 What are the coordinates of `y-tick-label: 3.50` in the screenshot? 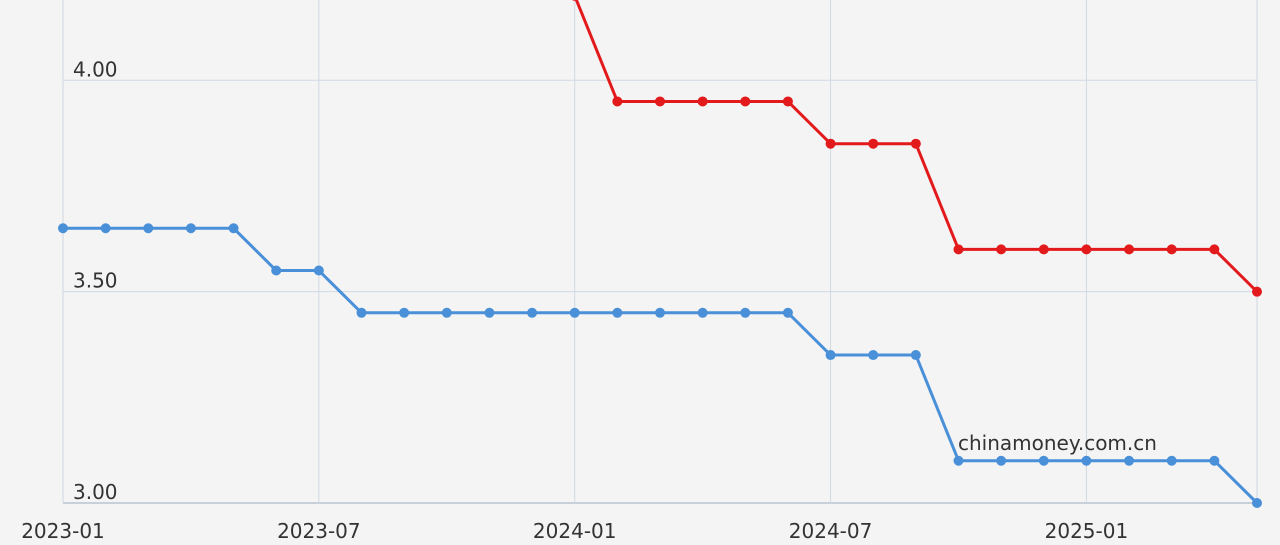 It's located at (95, 281).